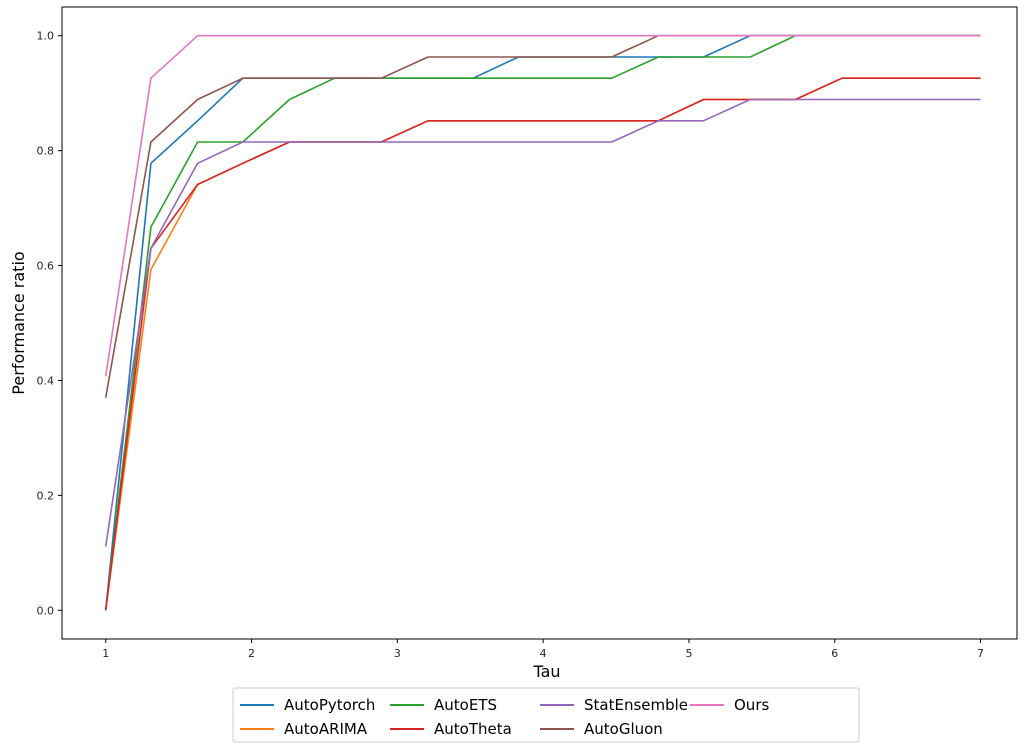  What do you see at coordinates (980, 653) in the screenshot?
I see `x-tick-label: 7` at bounding box center [980, 653].